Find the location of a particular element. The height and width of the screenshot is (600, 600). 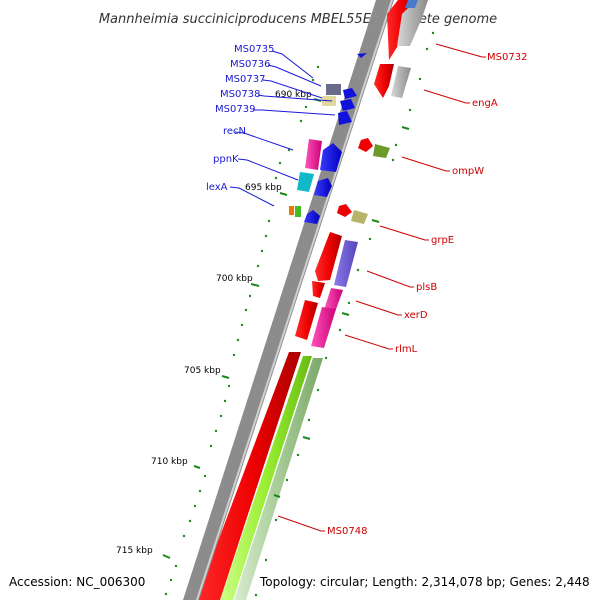

gene-label-ms0738: MS0738 is located at coordinates (240, 94).